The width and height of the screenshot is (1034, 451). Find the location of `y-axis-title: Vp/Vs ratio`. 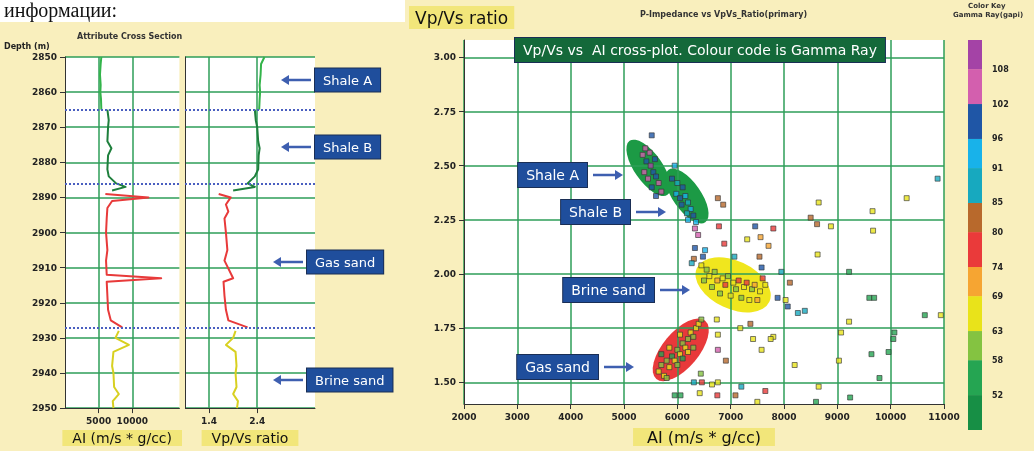

y-axis-title: Vp/Vs ratio is located at coordinates (462, 17).